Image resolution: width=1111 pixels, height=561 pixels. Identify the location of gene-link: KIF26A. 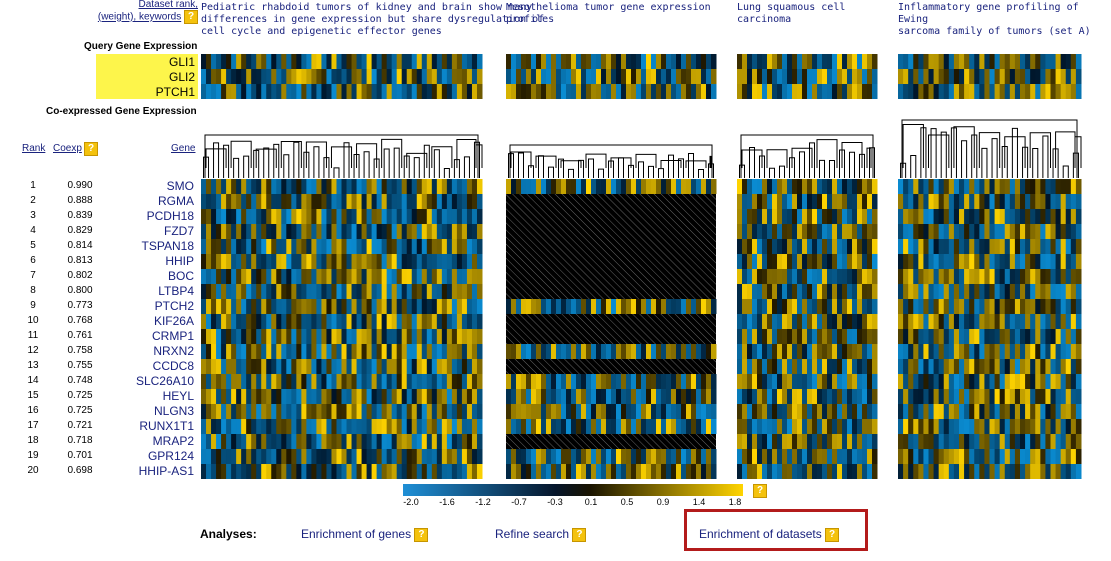
(173, 321).